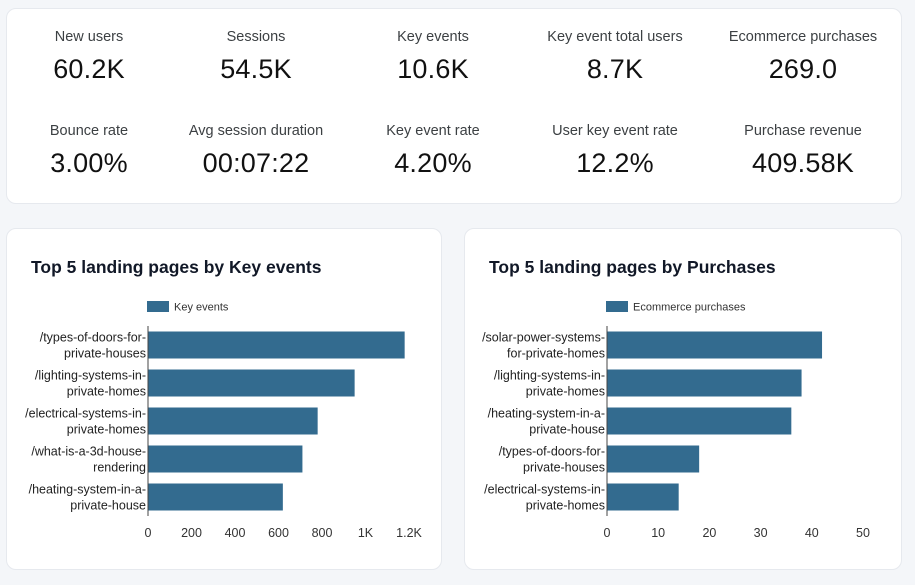 The height and width of the screenshot is (585, 915). Describe the element at coordinates (89, 69) in the screenshot. I see `kpi-value: 60.2K` at that location.